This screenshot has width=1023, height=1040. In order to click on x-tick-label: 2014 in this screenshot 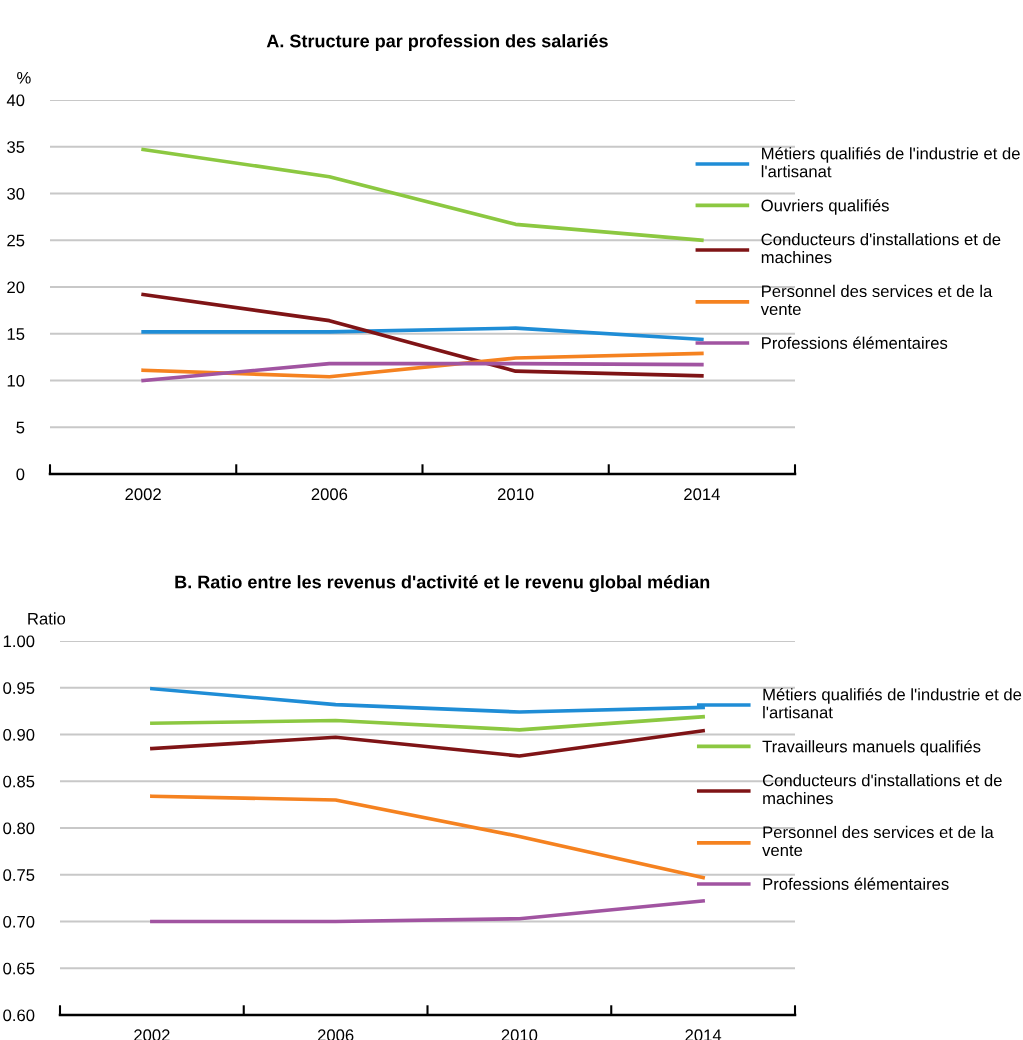, I will do `click(702, 494)`.